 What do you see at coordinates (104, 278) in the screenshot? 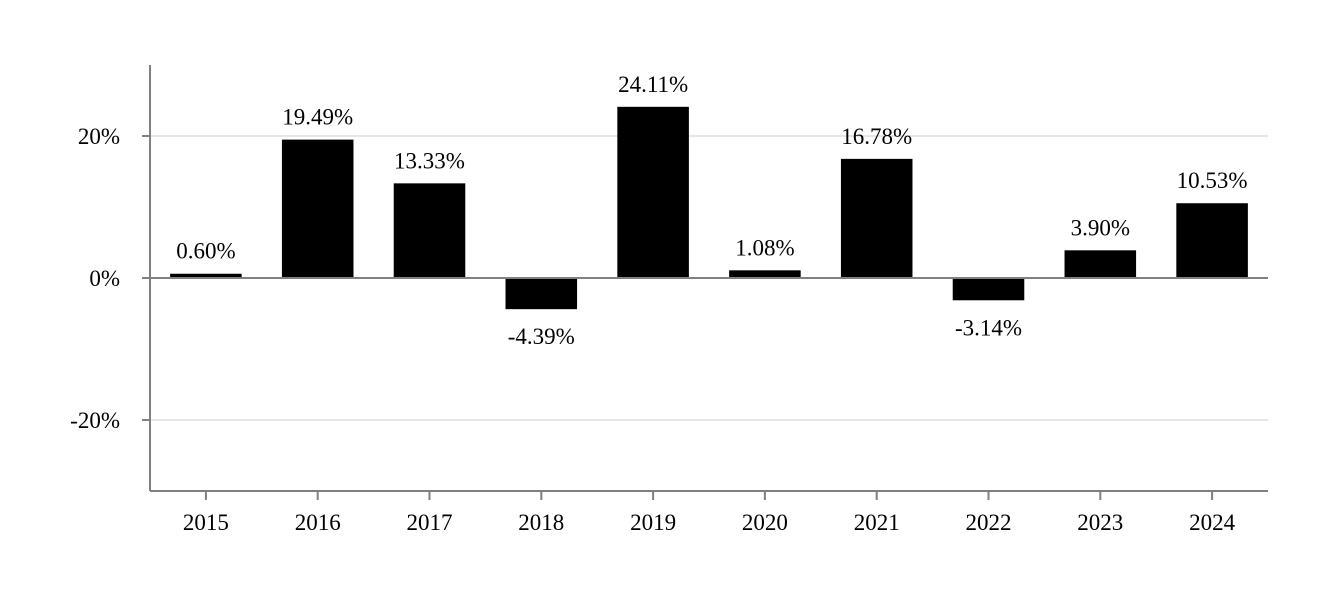
I see `y-tick-label: 0%` at bounding box center [104, 278].